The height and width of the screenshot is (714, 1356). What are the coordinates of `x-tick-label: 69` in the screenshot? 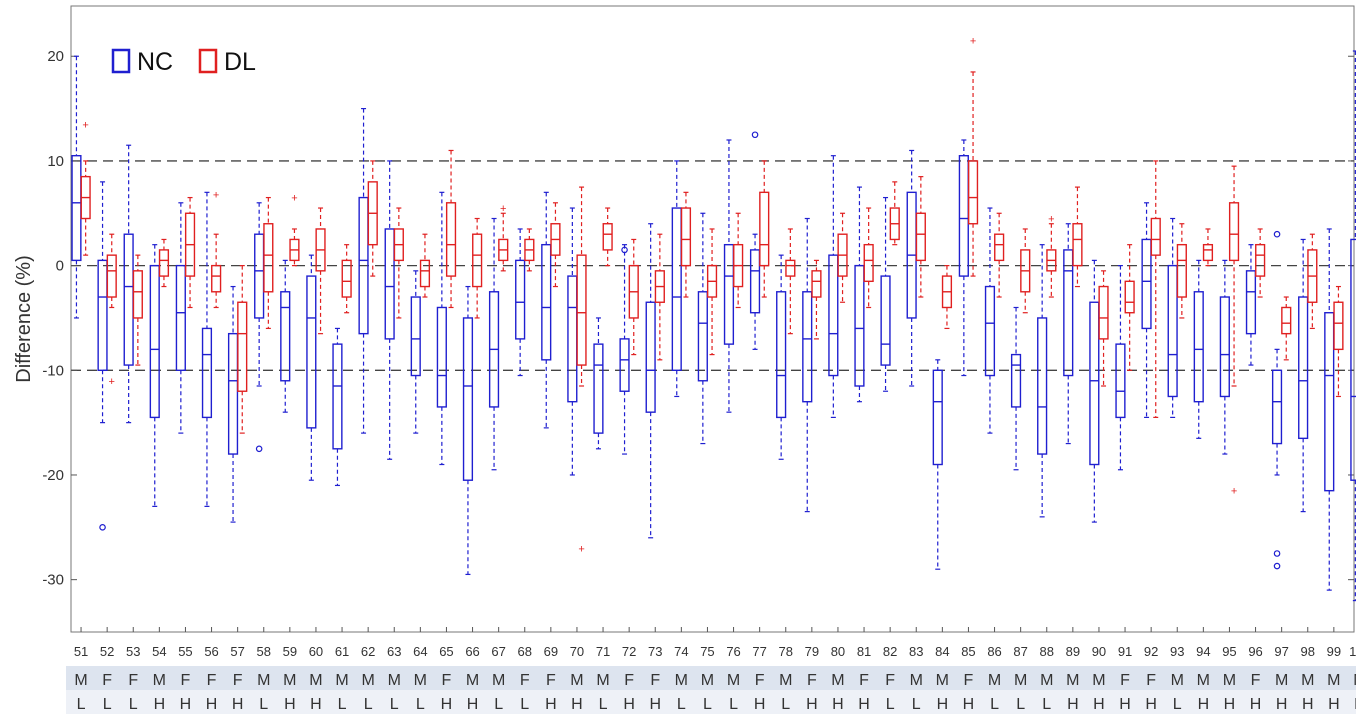 It's located at (551, 651).